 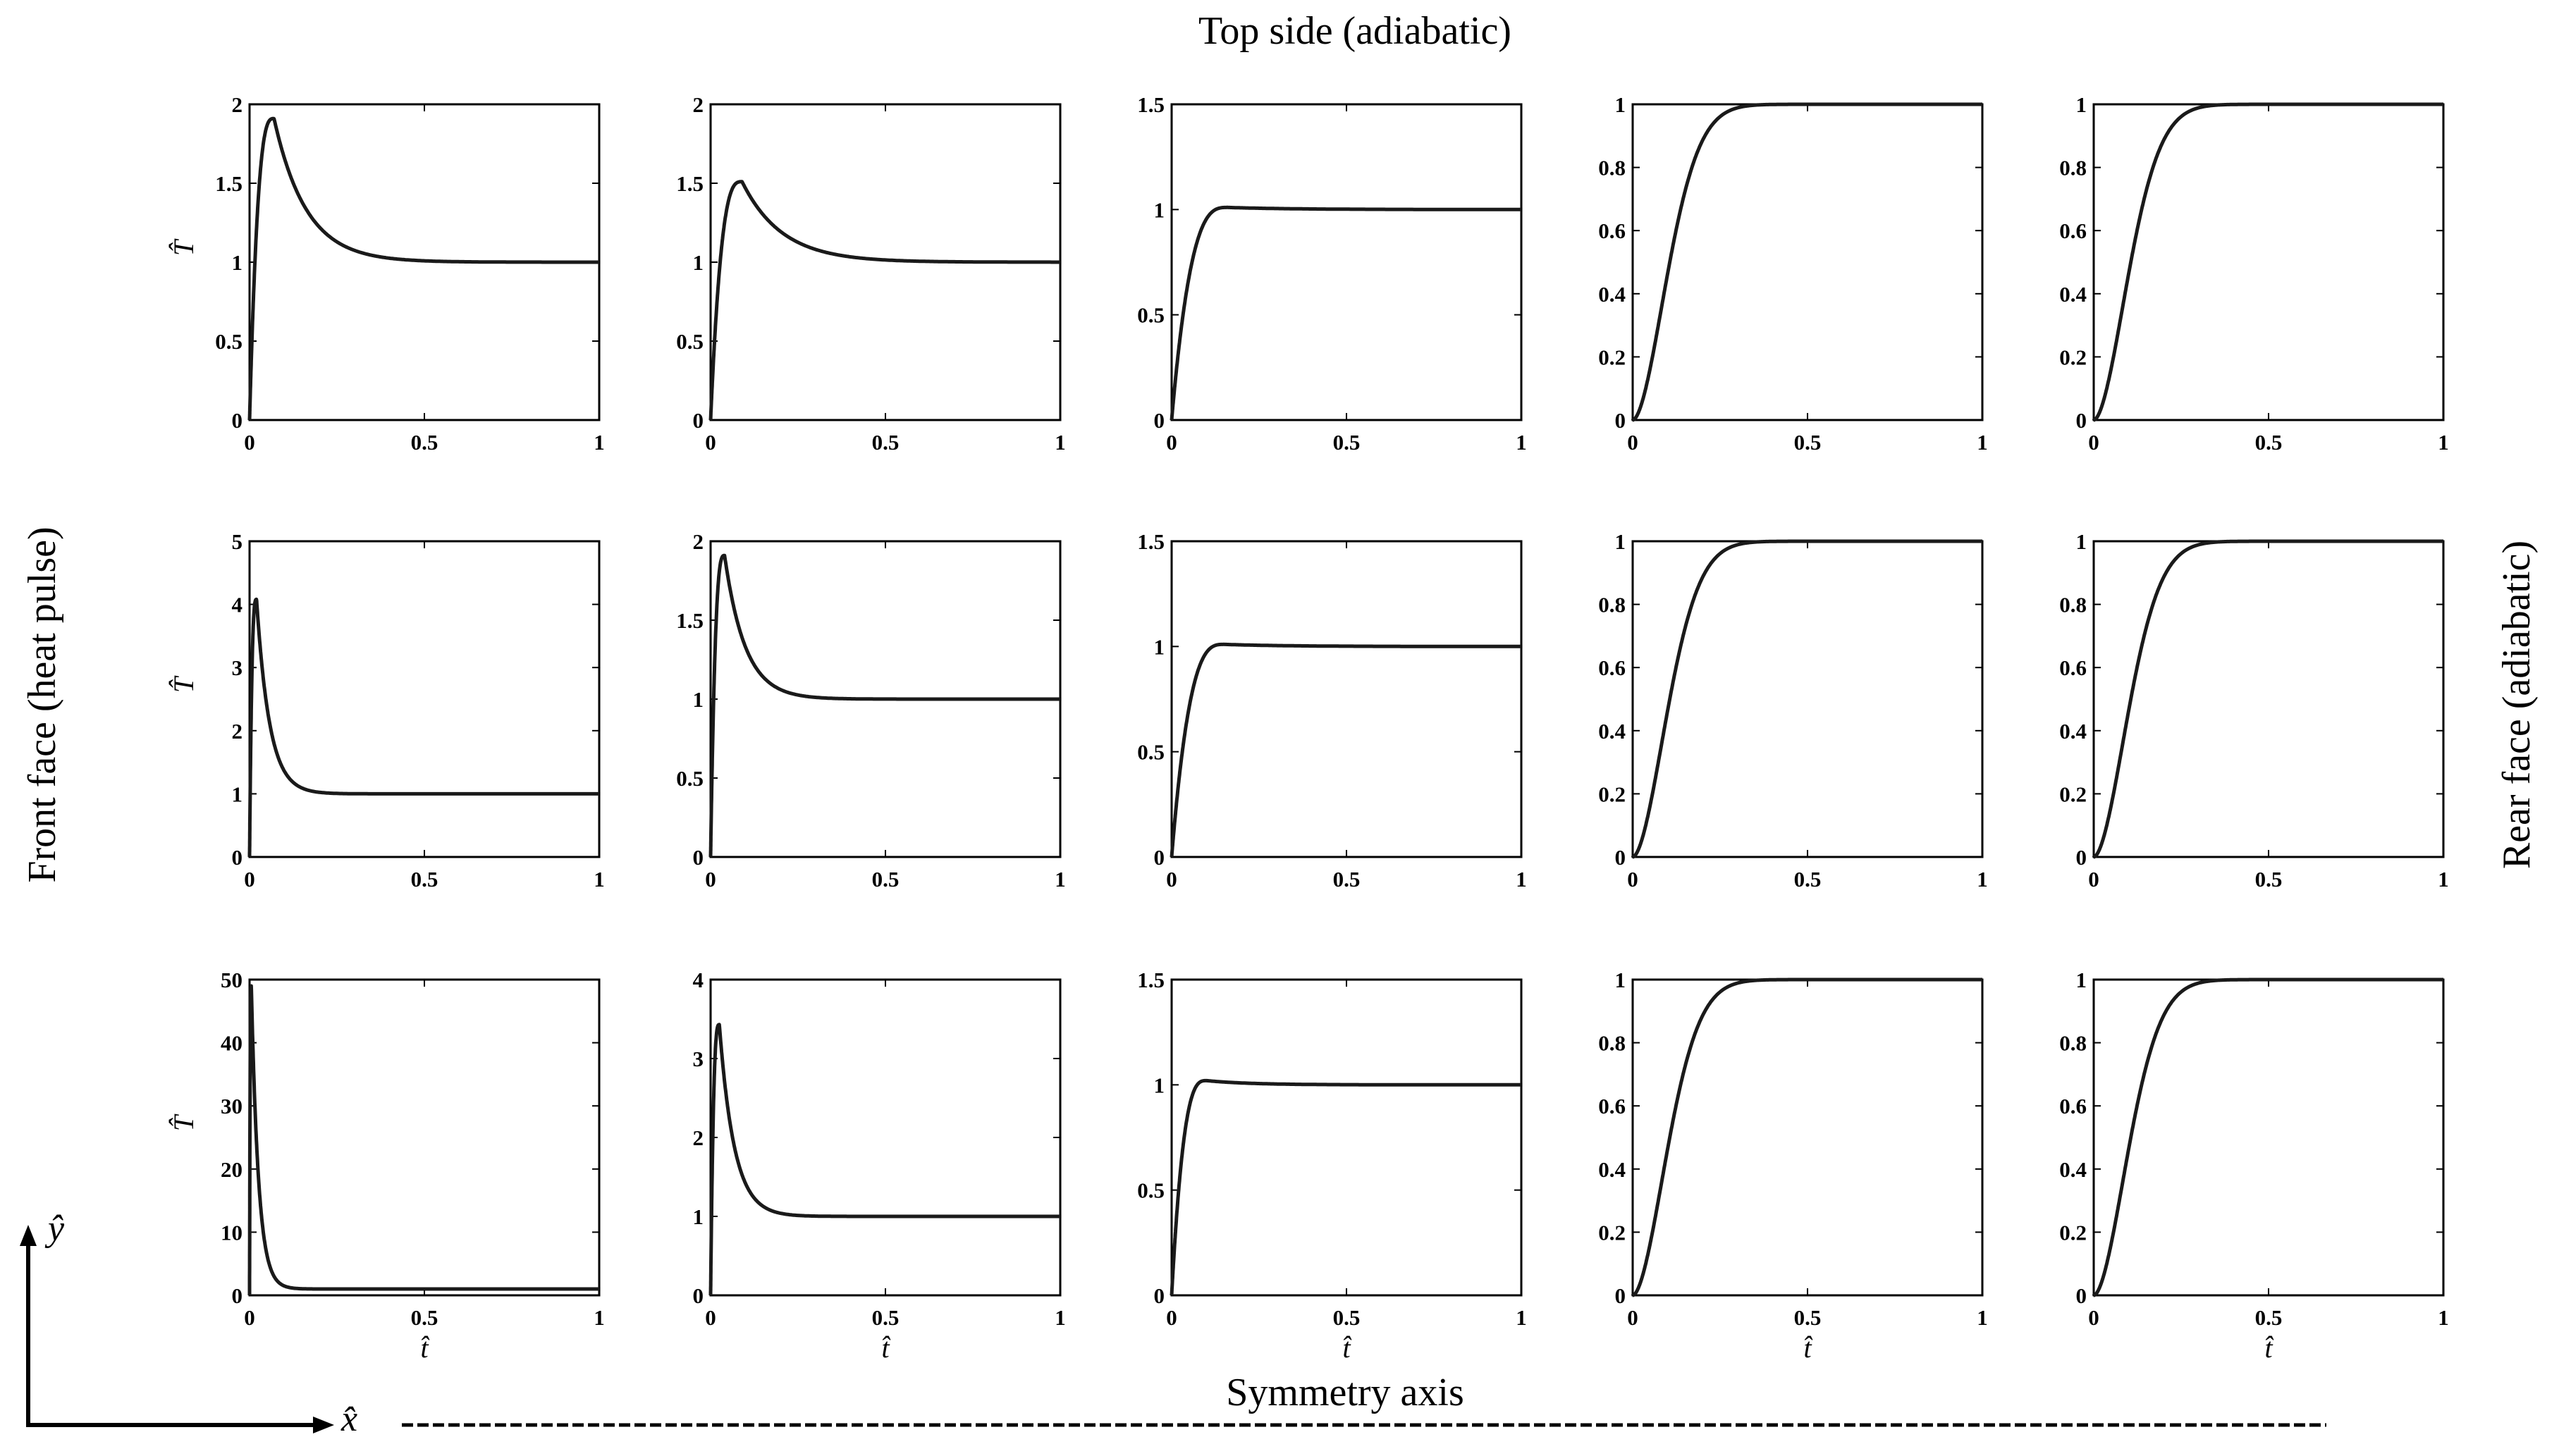 I want to click on y-tick-label: 5, so click(x=237, y=541).